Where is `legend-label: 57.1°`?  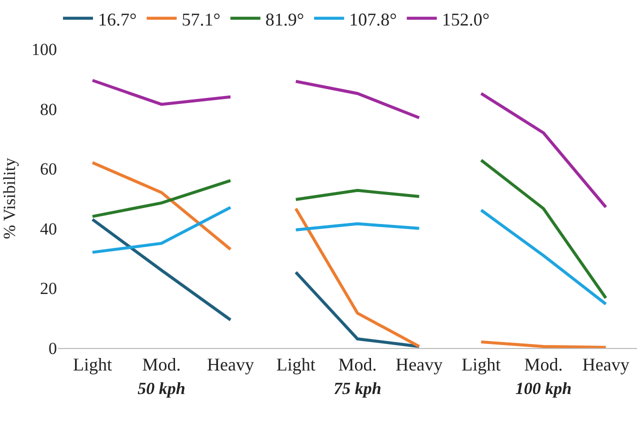 legend-label: 57.1° is located at coordinates (201, 19).